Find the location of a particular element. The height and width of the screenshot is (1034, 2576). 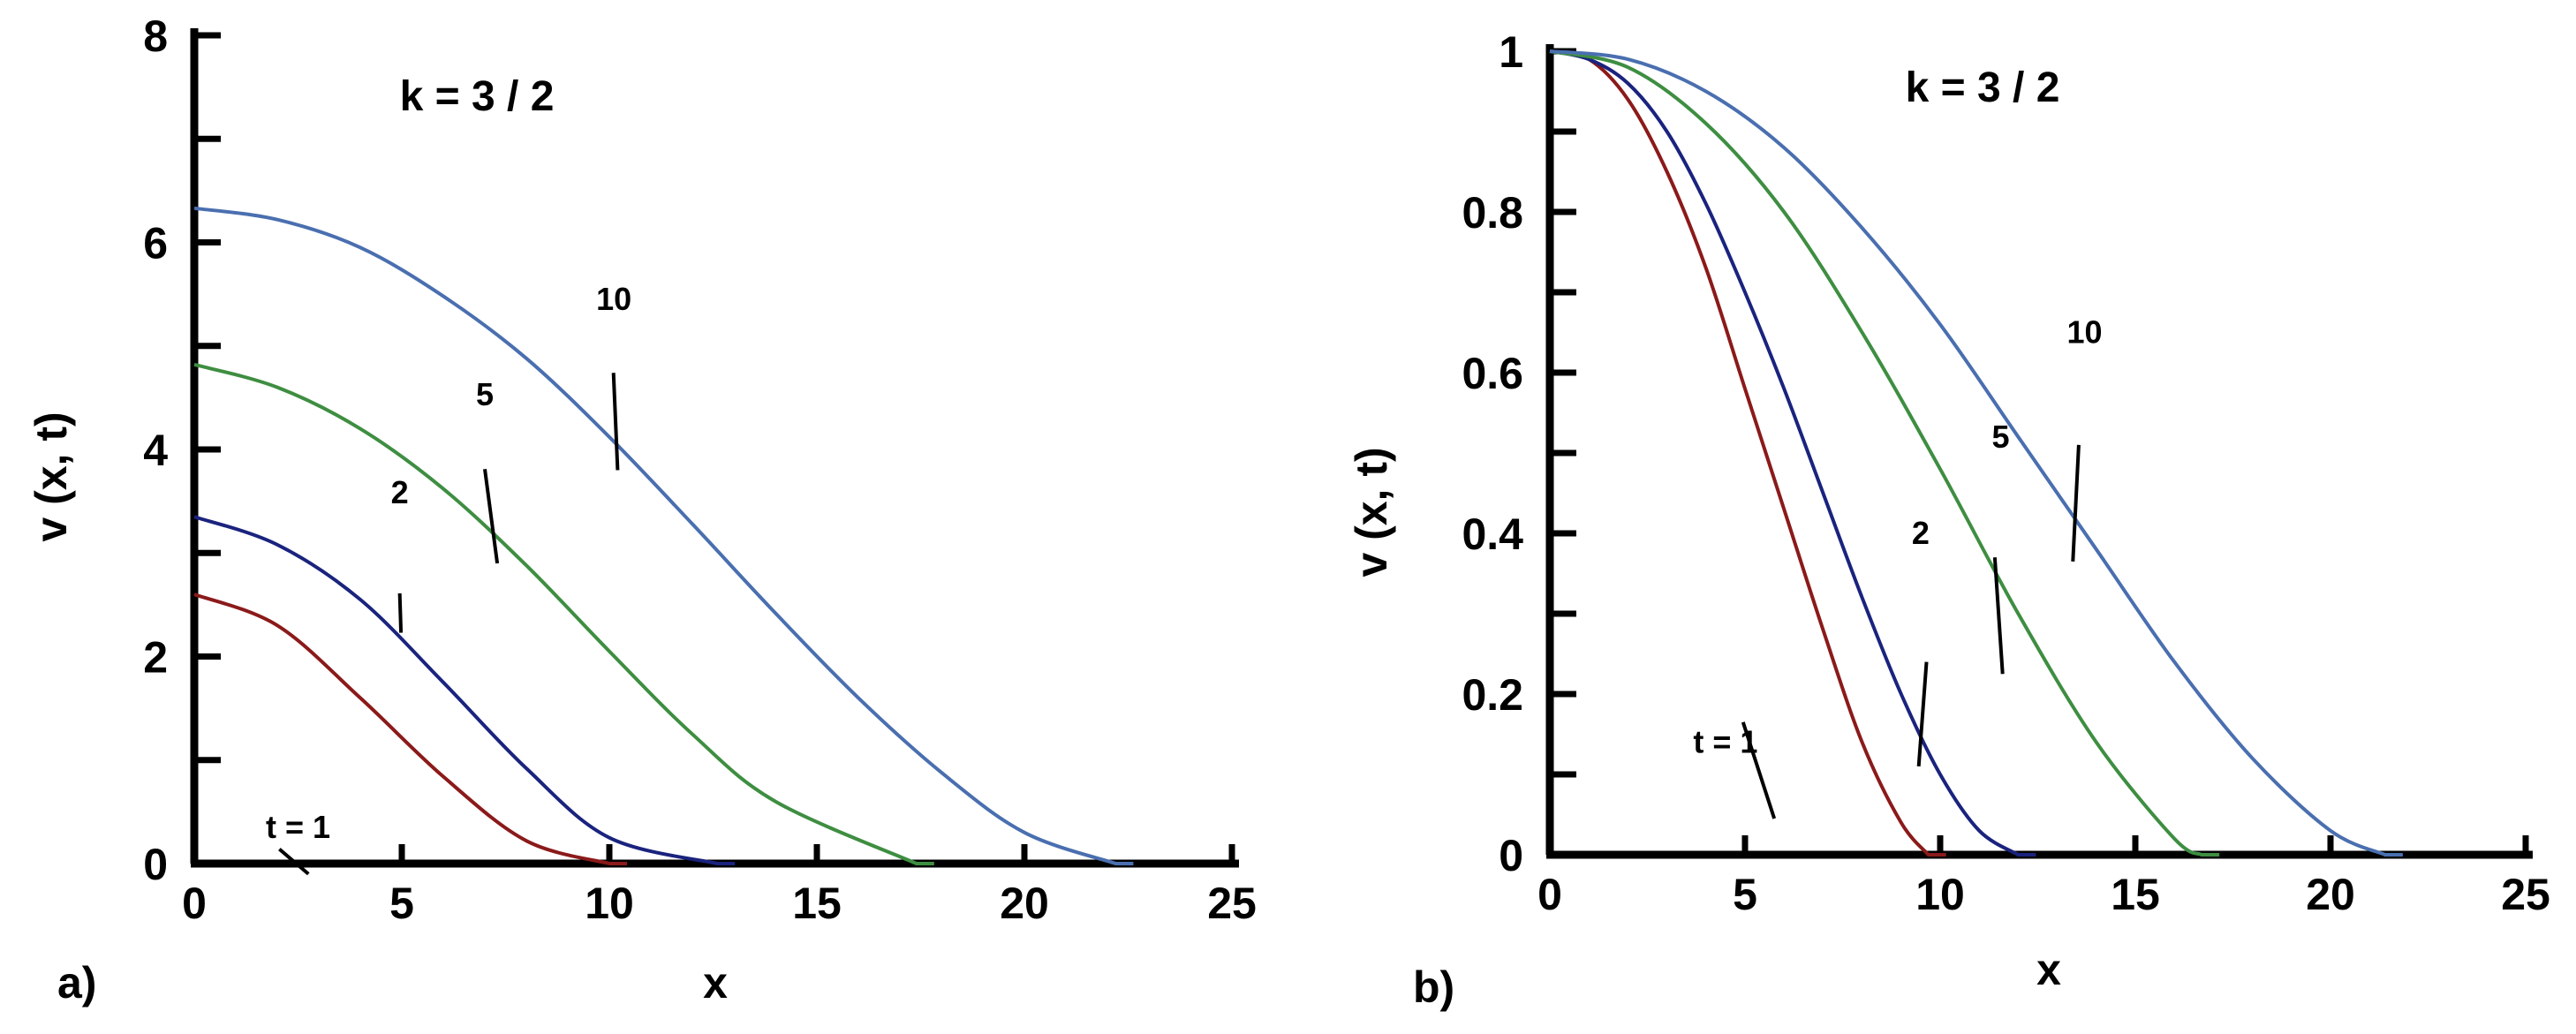

panel-b-y-tick-label: 0.4 is located at coordinates (1492, 534).